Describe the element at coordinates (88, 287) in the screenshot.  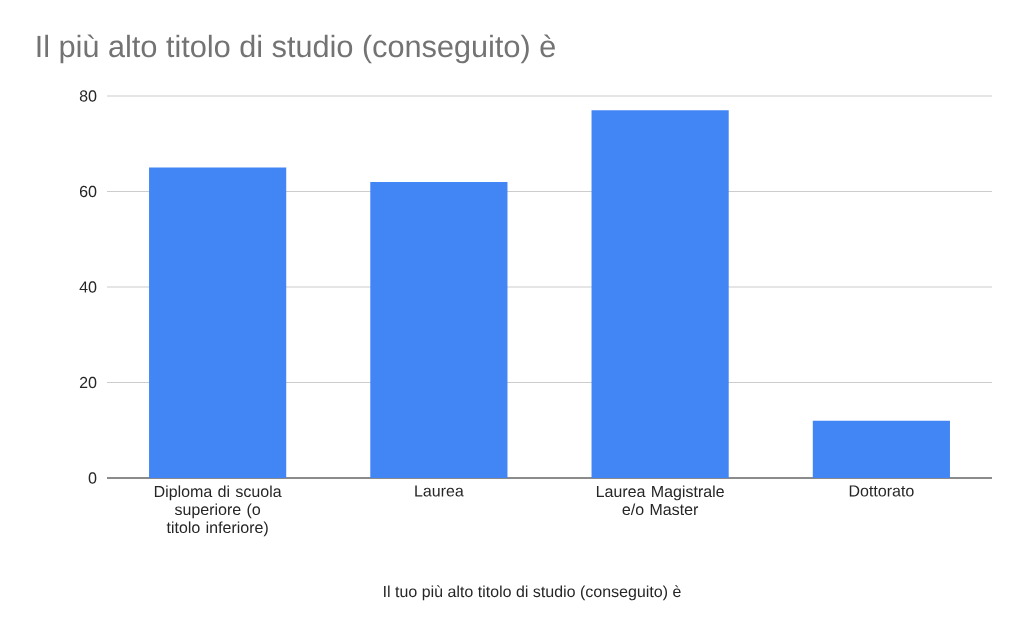
I see `y-tick-label: 40` at that location.